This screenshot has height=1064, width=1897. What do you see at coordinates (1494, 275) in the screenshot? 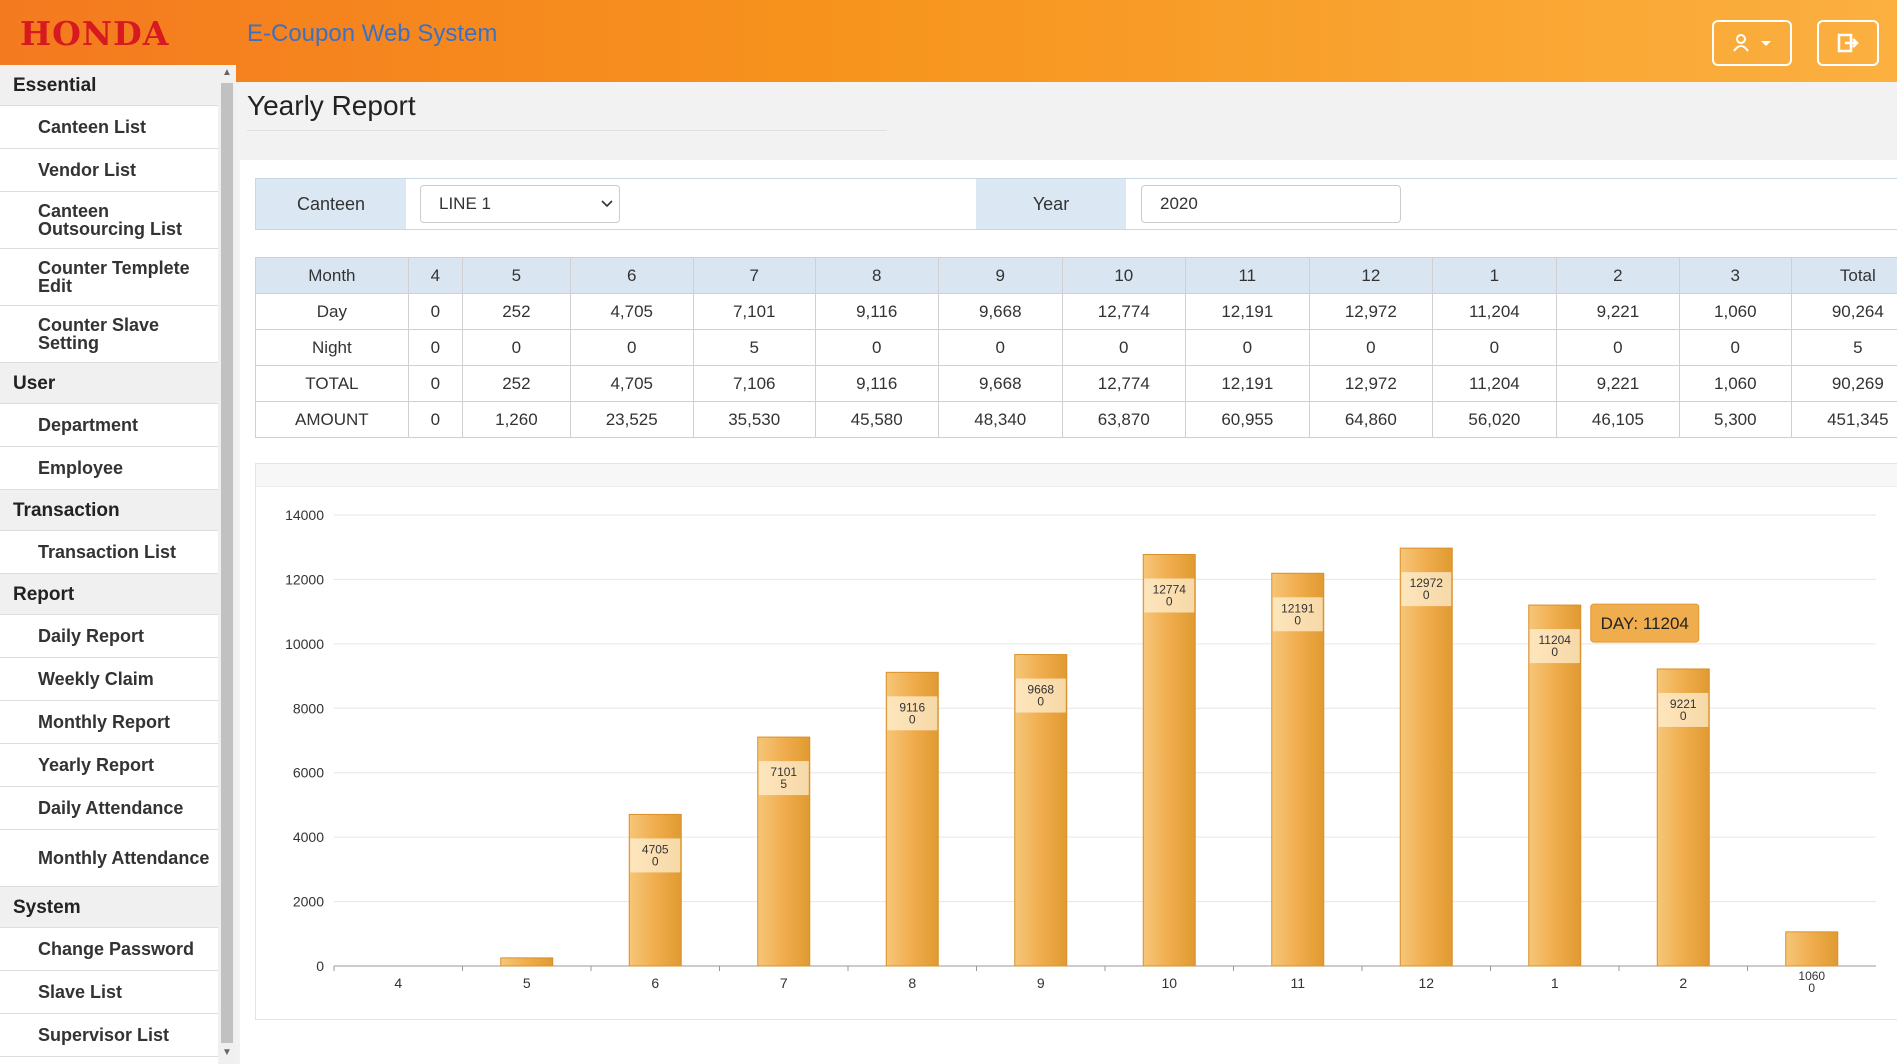
I see `table-header-cell: 1` at bounding box center [1494, 275].